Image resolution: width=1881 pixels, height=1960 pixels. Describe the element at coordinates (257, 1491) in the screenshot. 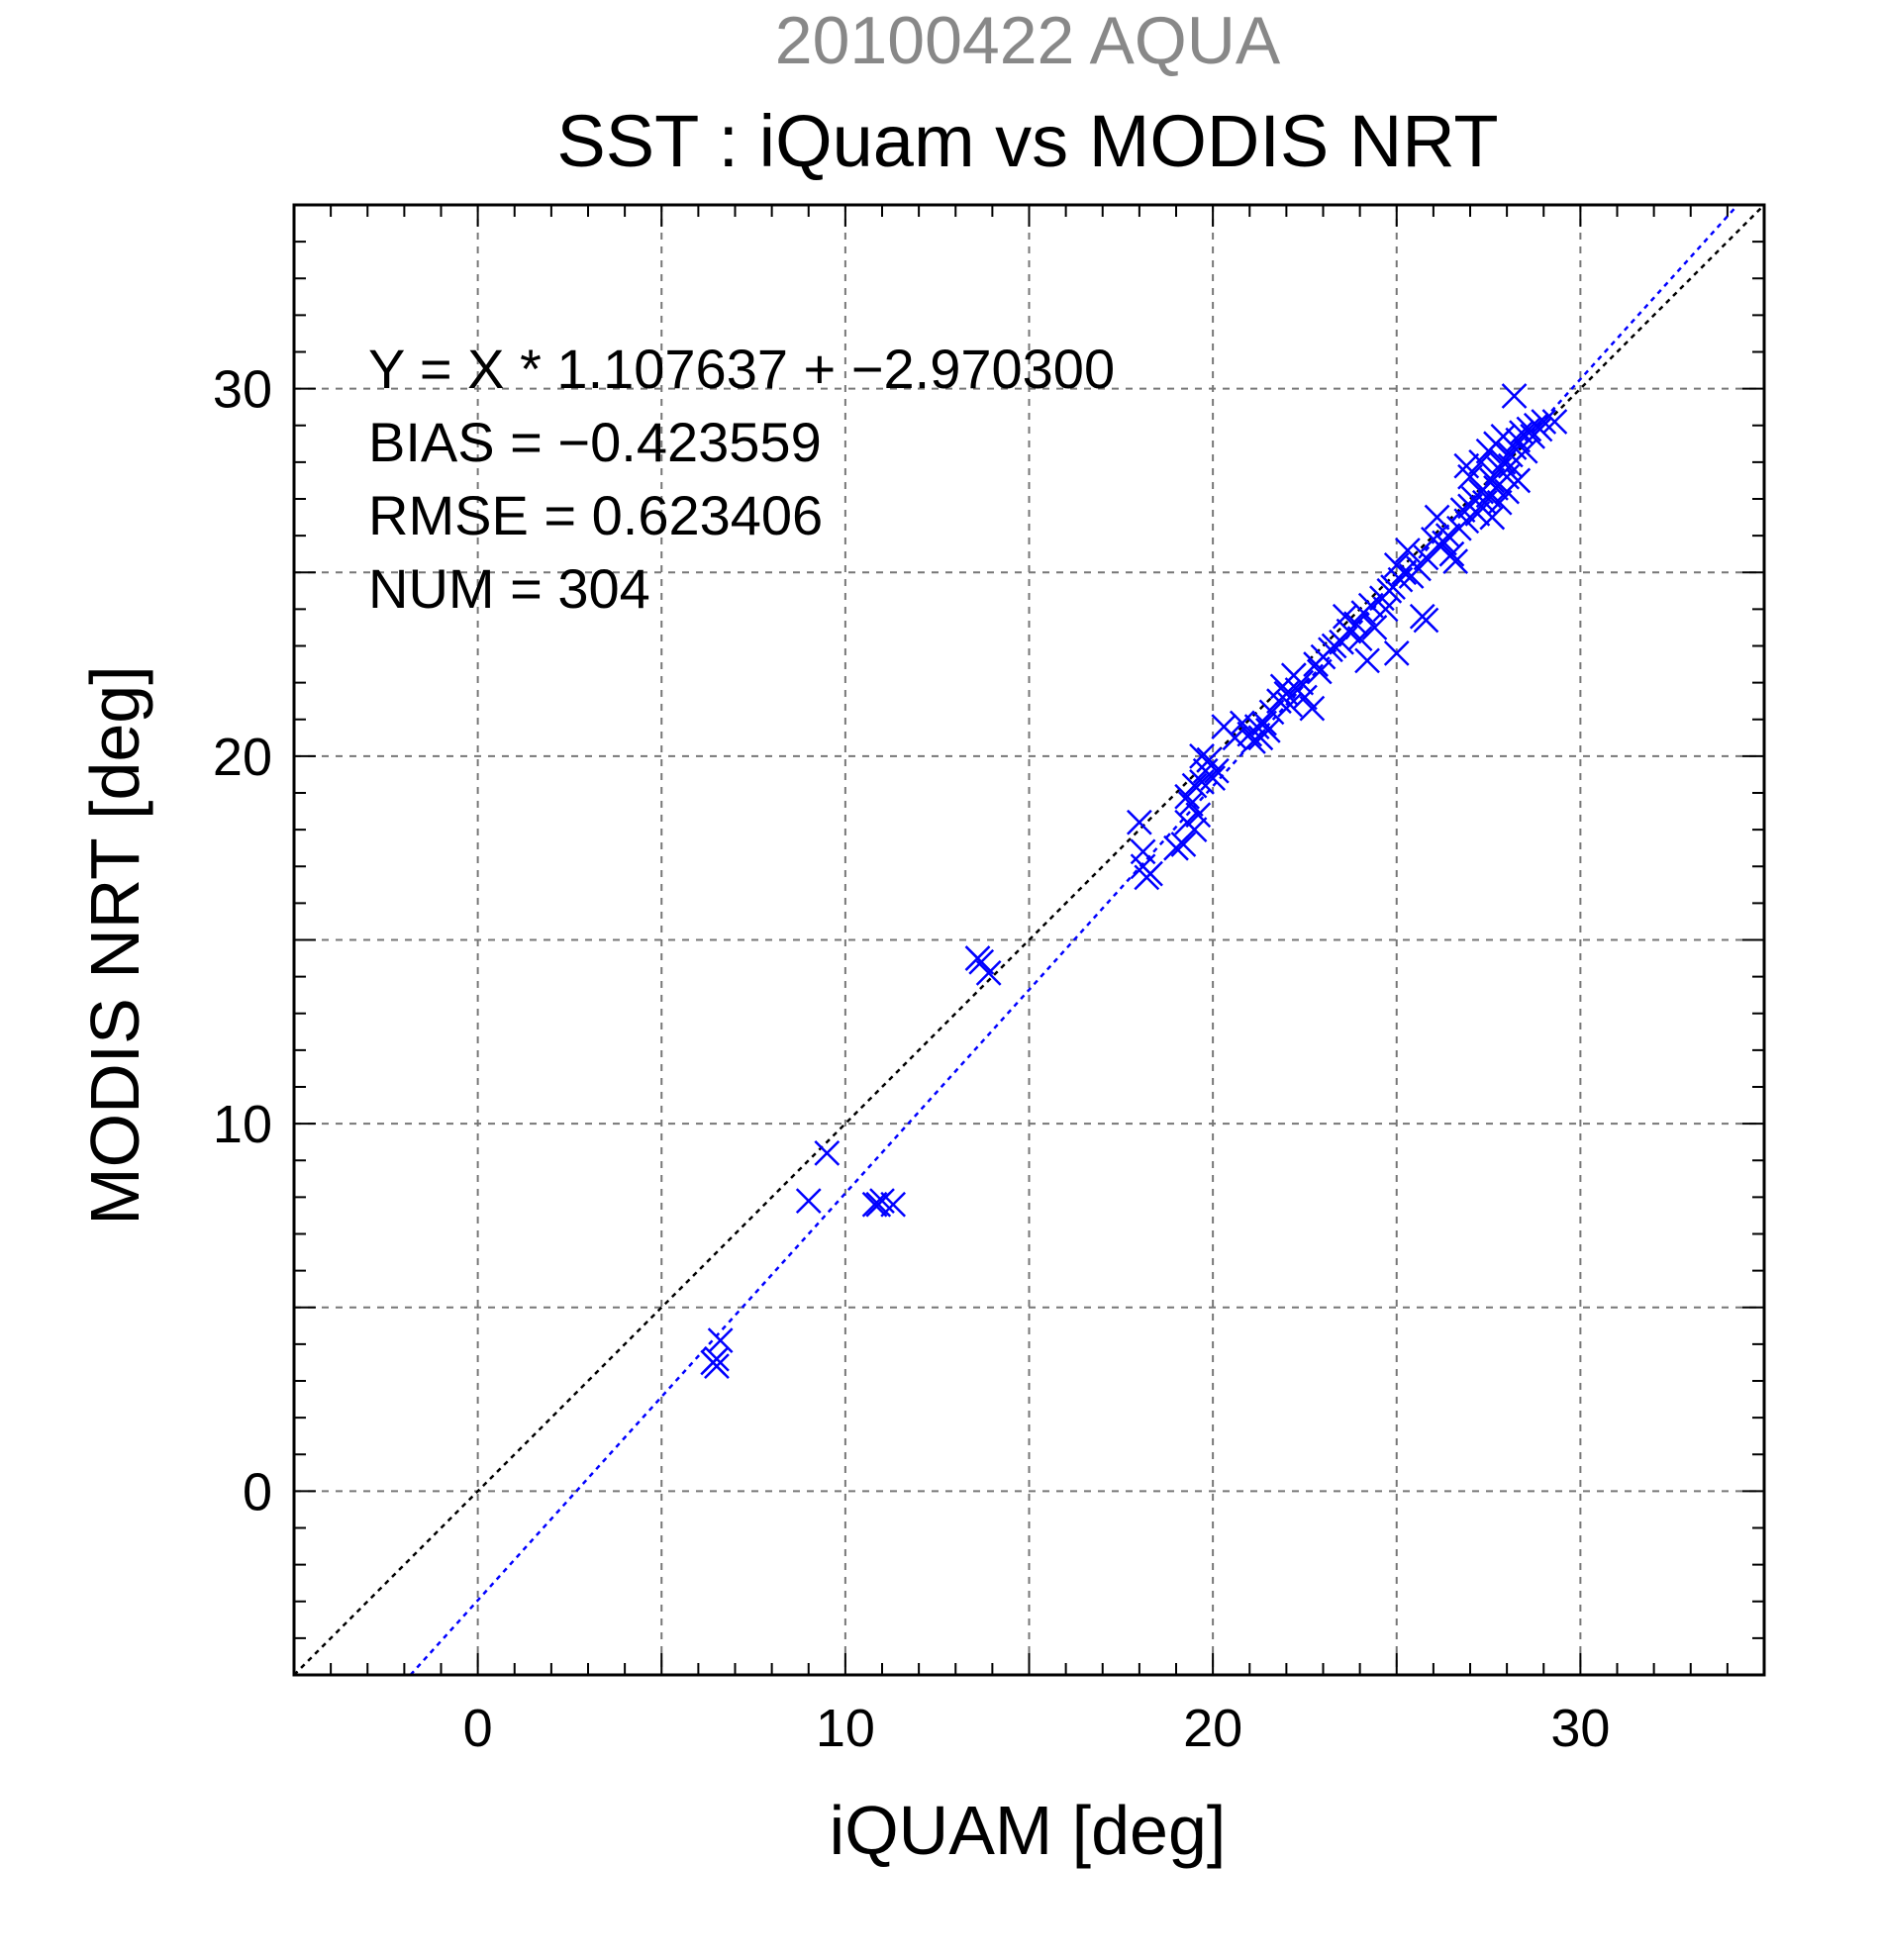

I see `y-tick-label: 0` at that location.